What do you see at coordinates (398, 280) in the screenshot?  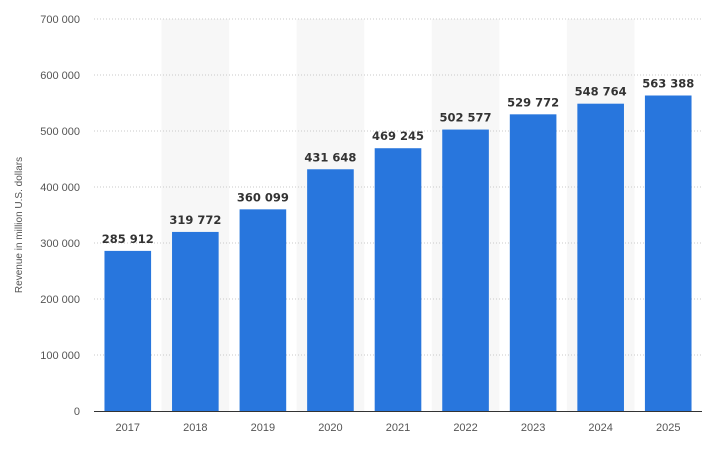 I see `bar-2021` at bounding box center [398, 280].